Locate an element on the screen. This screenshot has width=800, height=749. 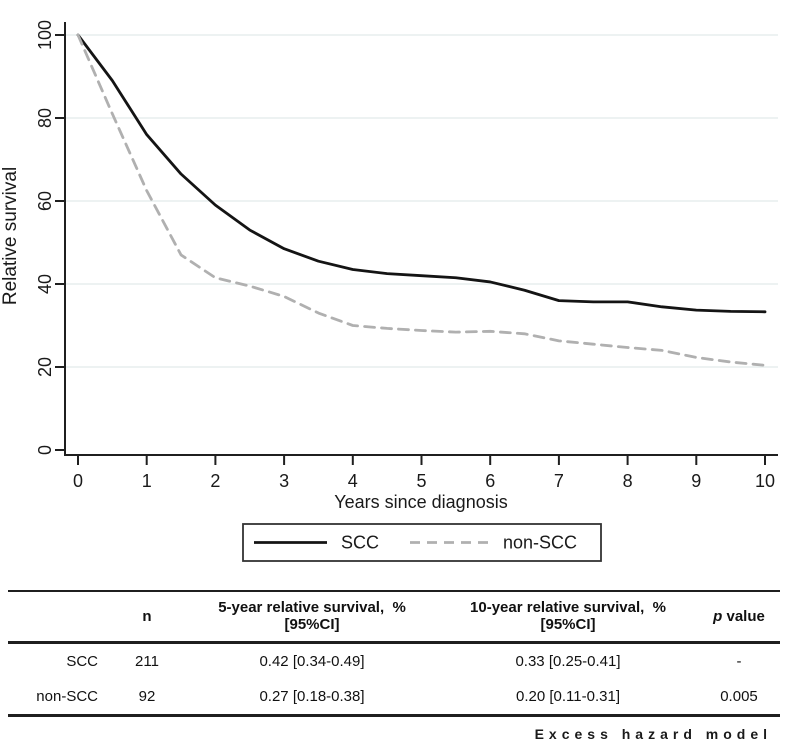
x-tick-label: 3 is located at coordinates (284, 481).